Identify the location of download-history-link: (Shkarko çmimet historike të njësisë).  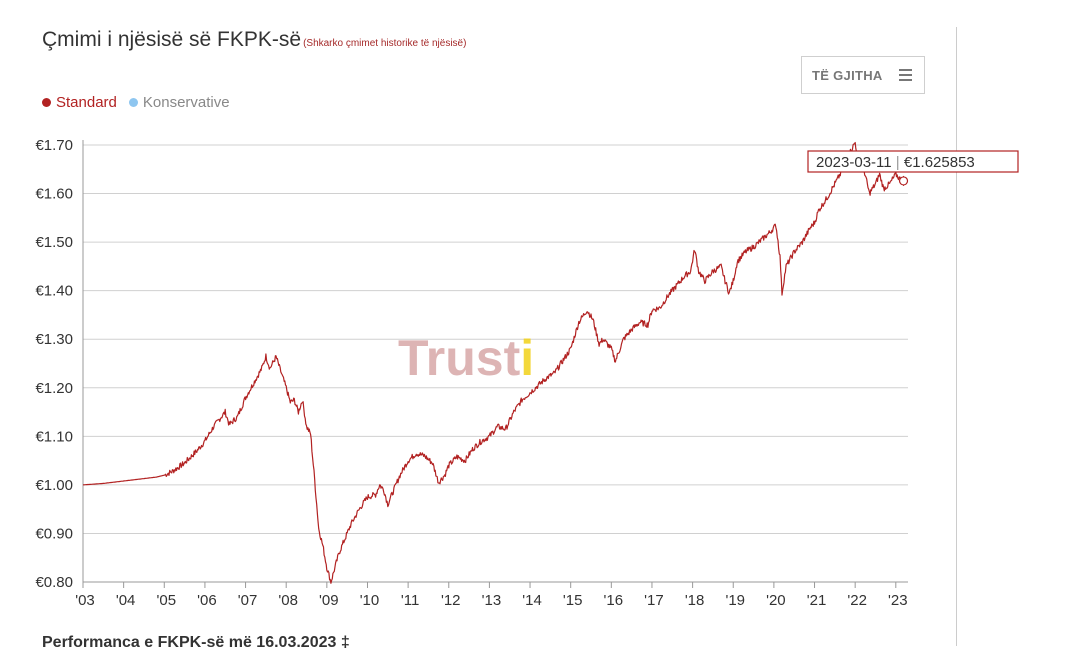
(385, 43).